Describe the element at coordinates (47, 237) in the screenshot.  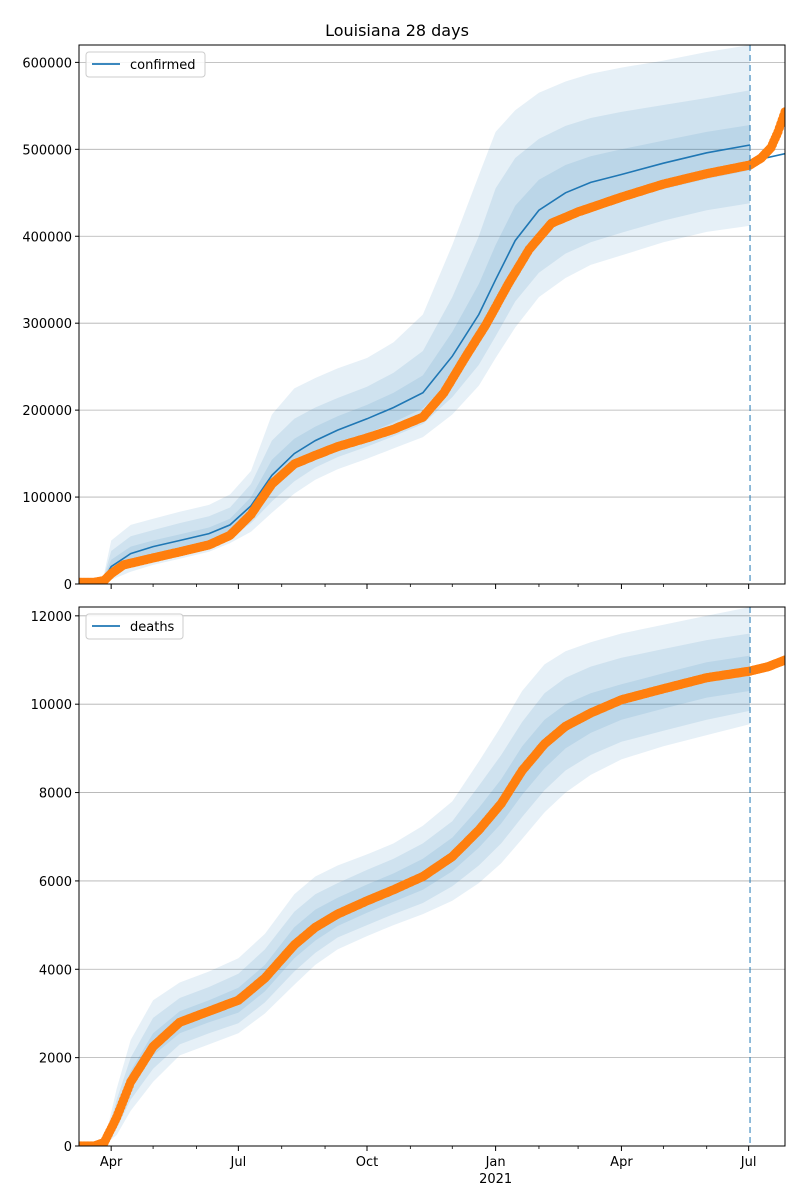
I see `confirmed-y-tick-label: 400000` at that location.